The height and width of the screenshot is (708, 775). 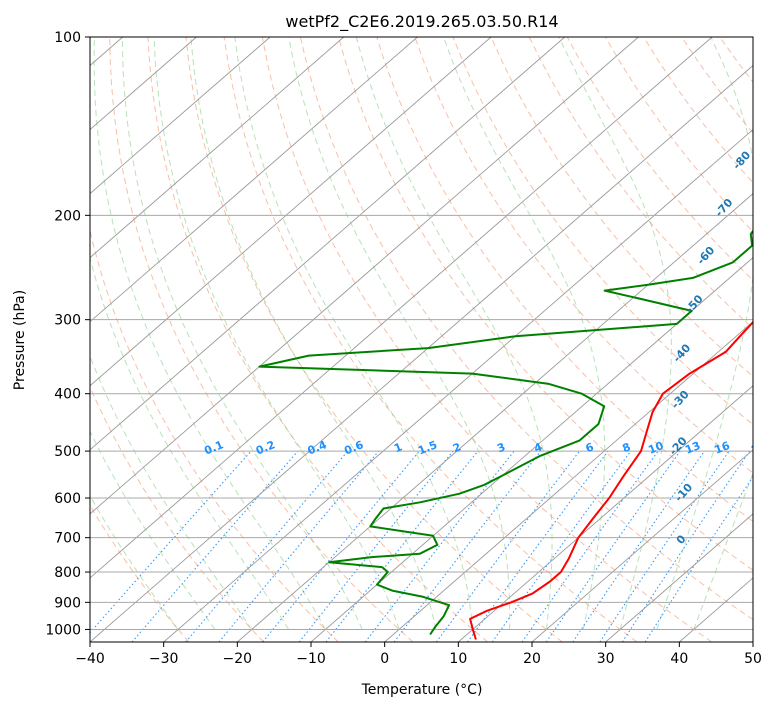 I want to click on chart-title: wetPf2_C2E6.2019.265.03.50.R14, so click(x=421, y=22).